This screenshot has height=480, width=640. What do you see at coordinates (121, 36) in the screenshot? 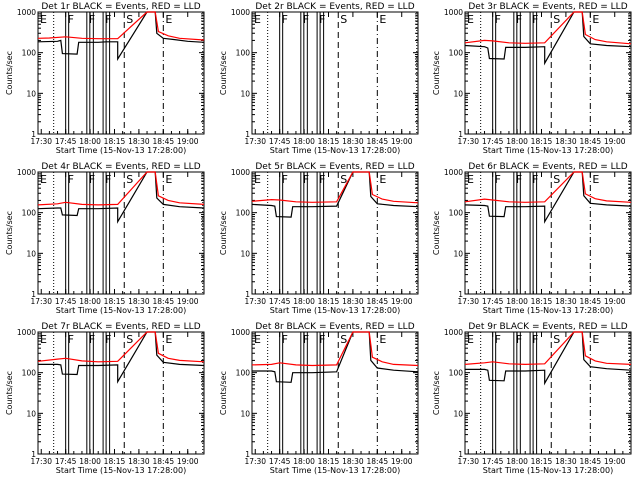
I see `series-line-events` at bounding box center [121, 36].